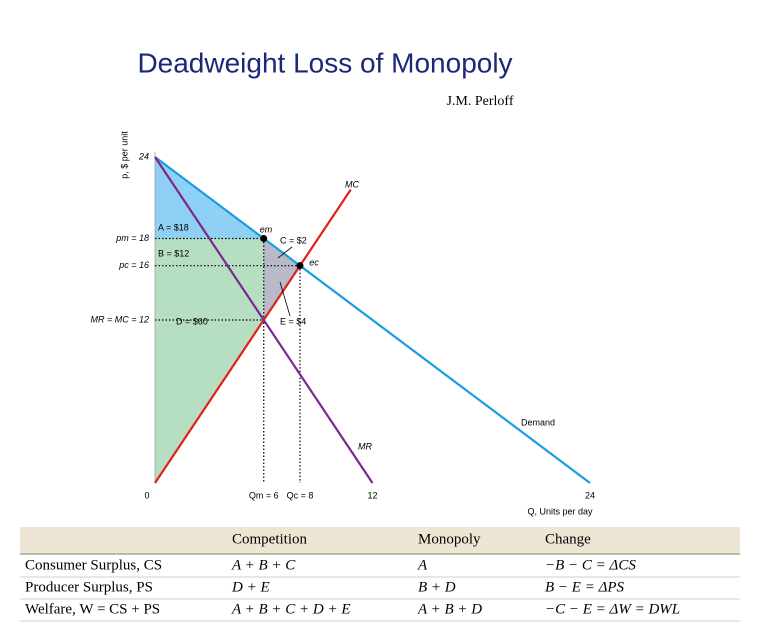 This screenshot has height=641, width=771. Describe the element at coordinates (585, 587) in the screenshot. I see `table-cell: B − E = ΔPS` at that location.